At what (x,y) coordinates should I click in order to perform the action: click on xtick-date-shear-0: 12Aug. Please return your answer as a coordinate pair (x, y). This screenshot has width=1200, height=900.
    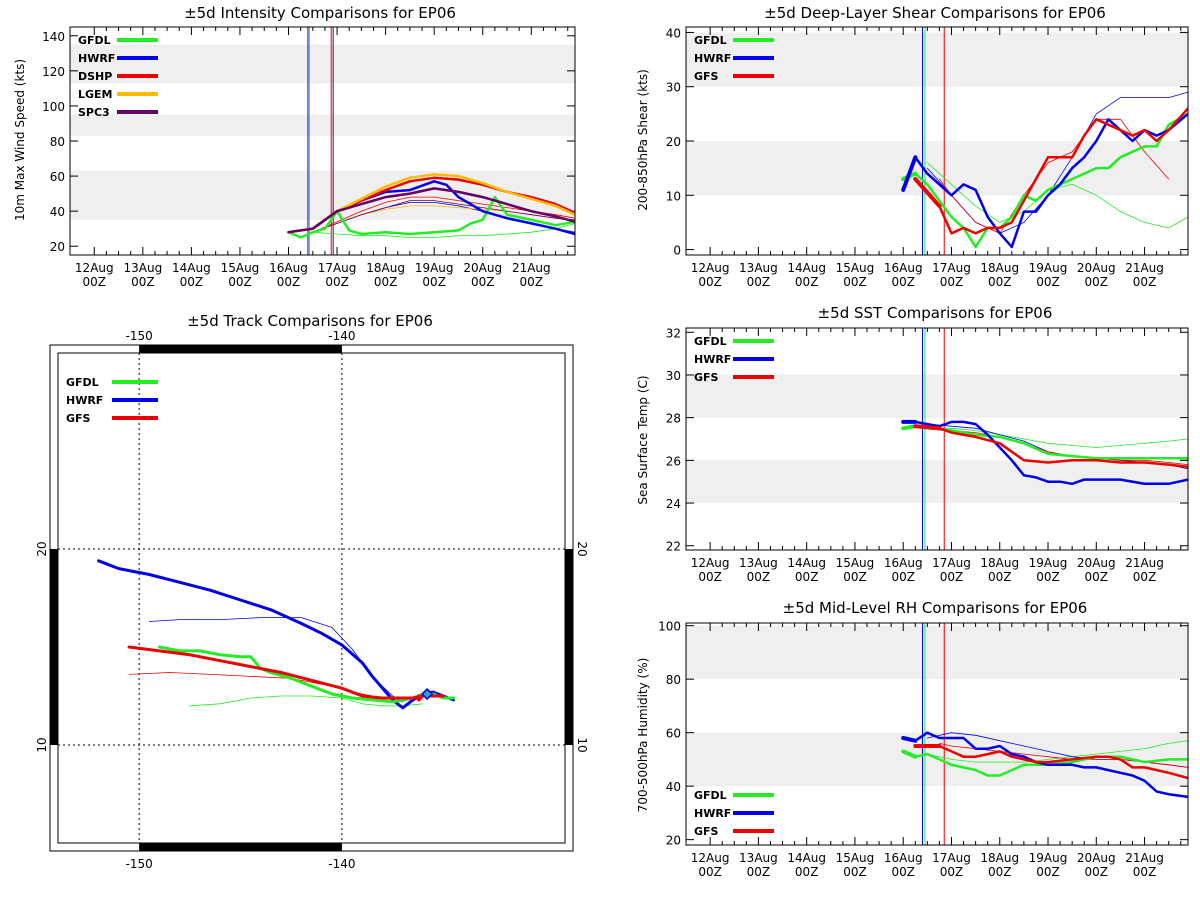
    Looking at the image, I should click on (710, 268).